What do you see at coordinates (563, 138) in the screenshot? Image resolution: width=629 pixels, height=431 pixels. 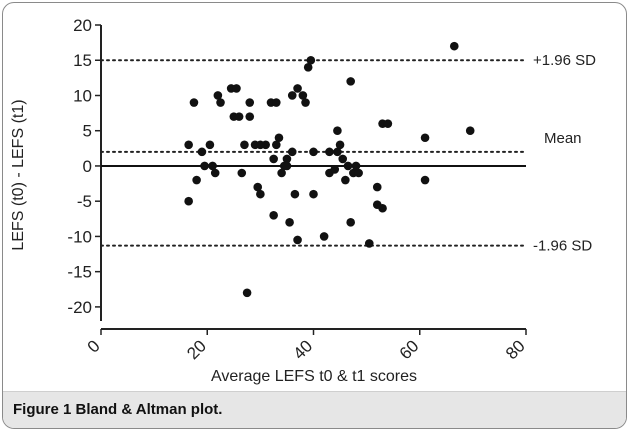 I see `reference-line-label: Mean` at bounding box center [563, 138].